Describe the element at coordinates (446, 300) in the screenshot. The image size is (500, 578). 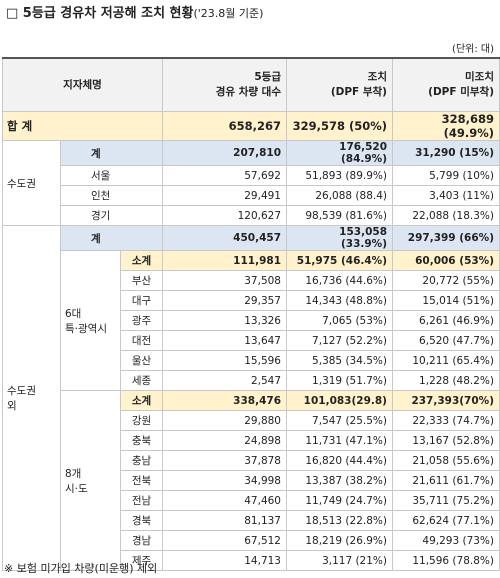
I see `table-cell: 15,014 (51%)` at that location.